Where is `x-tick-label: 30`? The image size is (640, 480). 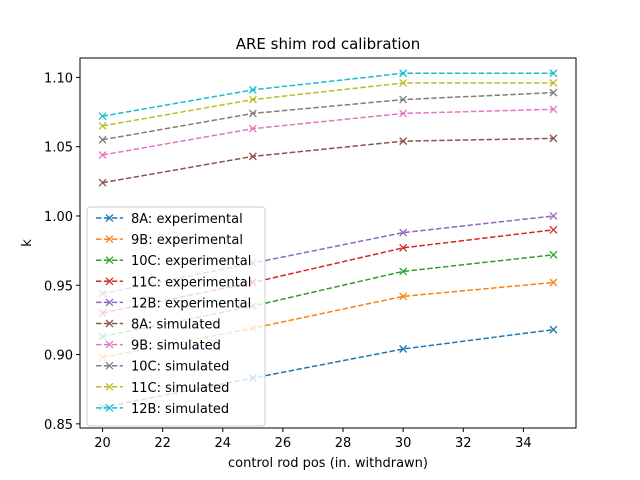 x-tick-label: 30 is located at coordinates (403, 443).